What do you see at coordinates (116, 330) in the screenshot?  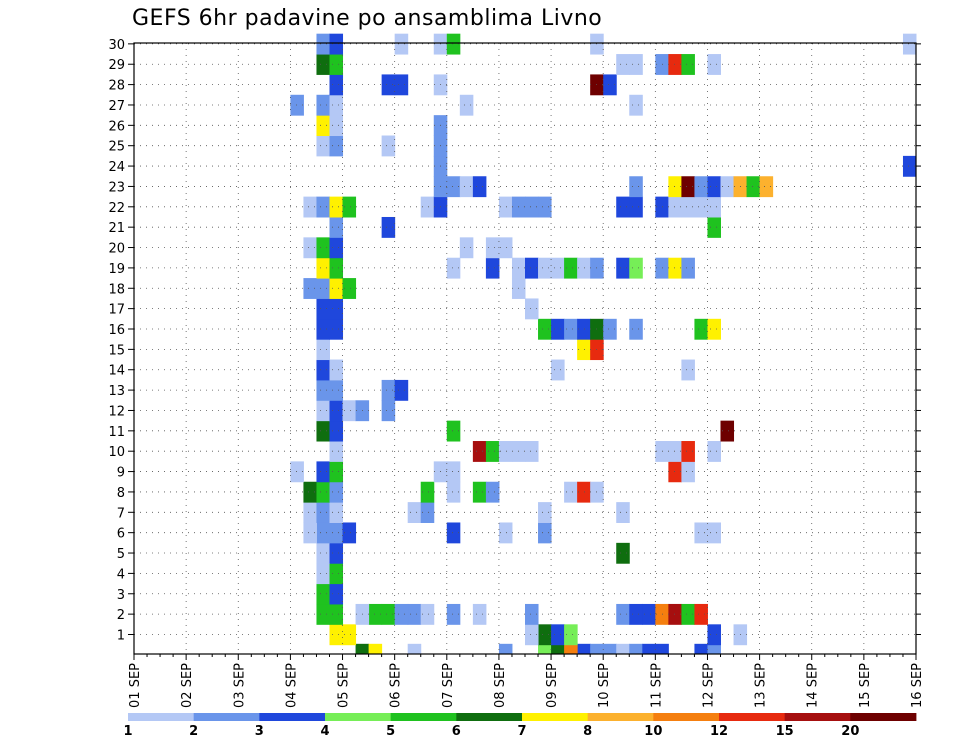 I see `y-tick-label: 16` at bounding box center [116, 330].